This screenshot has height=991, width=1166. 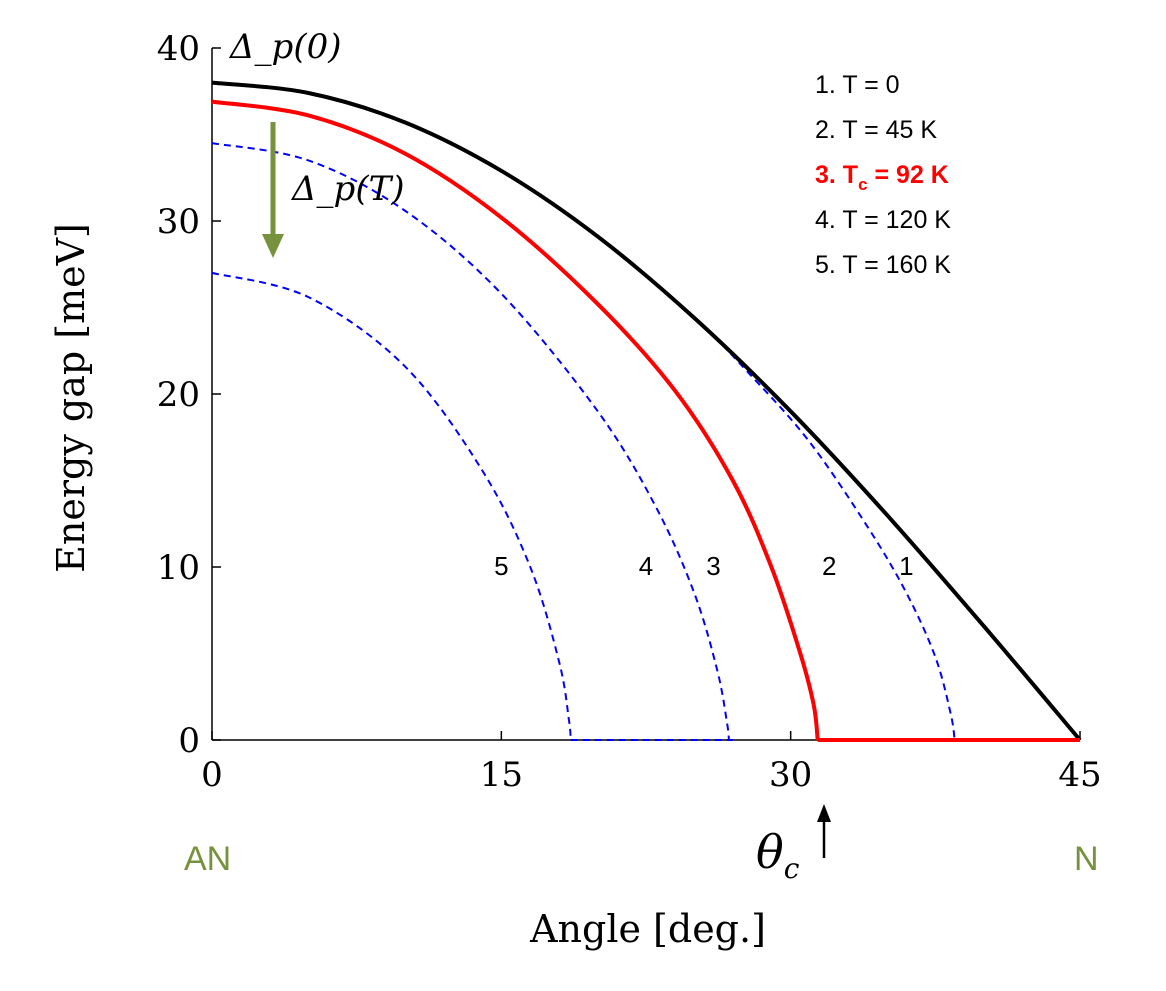 I want to click on delta-p-zero-label: Δ_p(0), so click(x=284, y=47).